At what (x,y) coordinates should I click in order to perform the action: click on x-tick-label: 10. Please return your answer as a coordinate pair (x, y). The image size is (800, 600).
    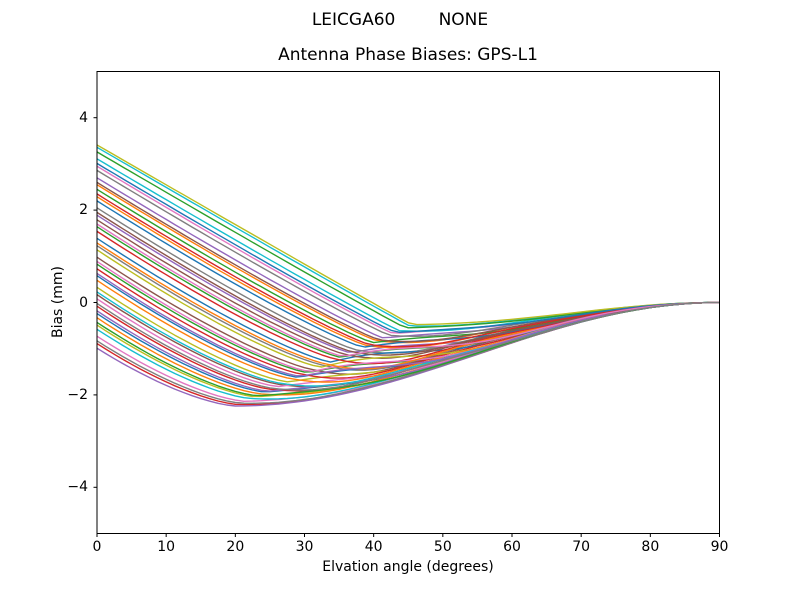
    Looking at the image, I should click on (166, 547).